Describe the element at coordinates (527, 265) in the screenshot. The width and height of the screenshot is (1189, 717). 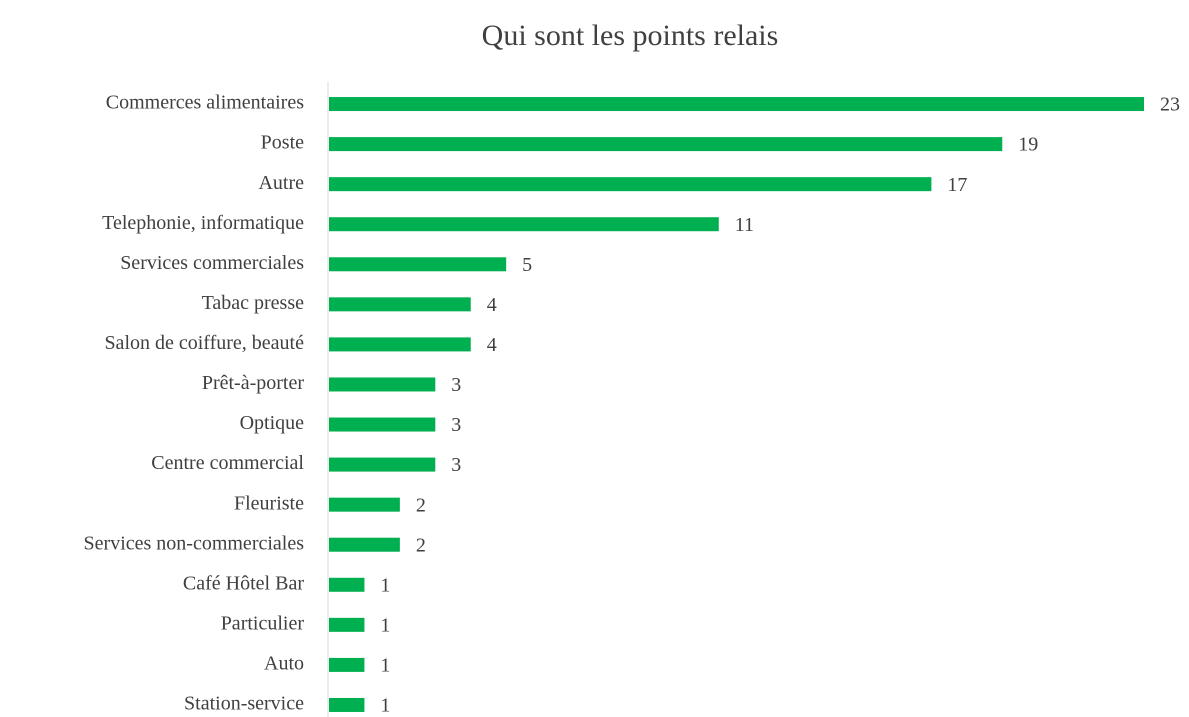
I see `data-label: 5` at that location.